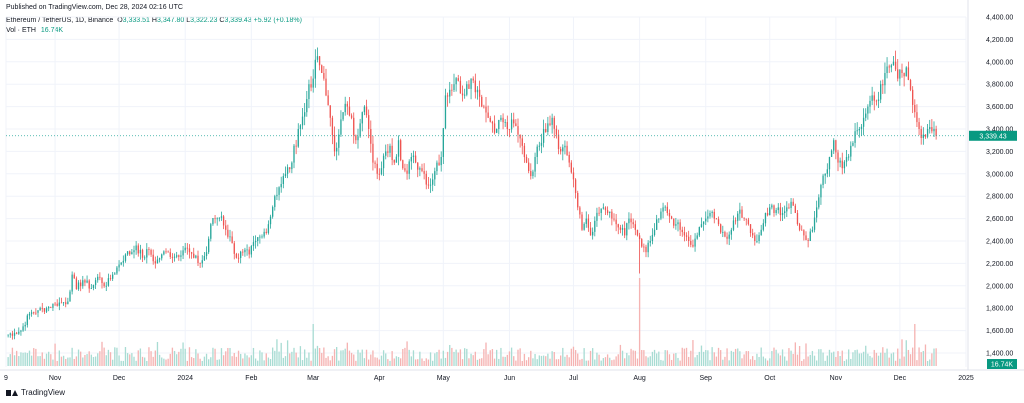 This screenshot has width=1024, height=403. I want to click on volume-label: Vol · ETH, so click(21, 30).